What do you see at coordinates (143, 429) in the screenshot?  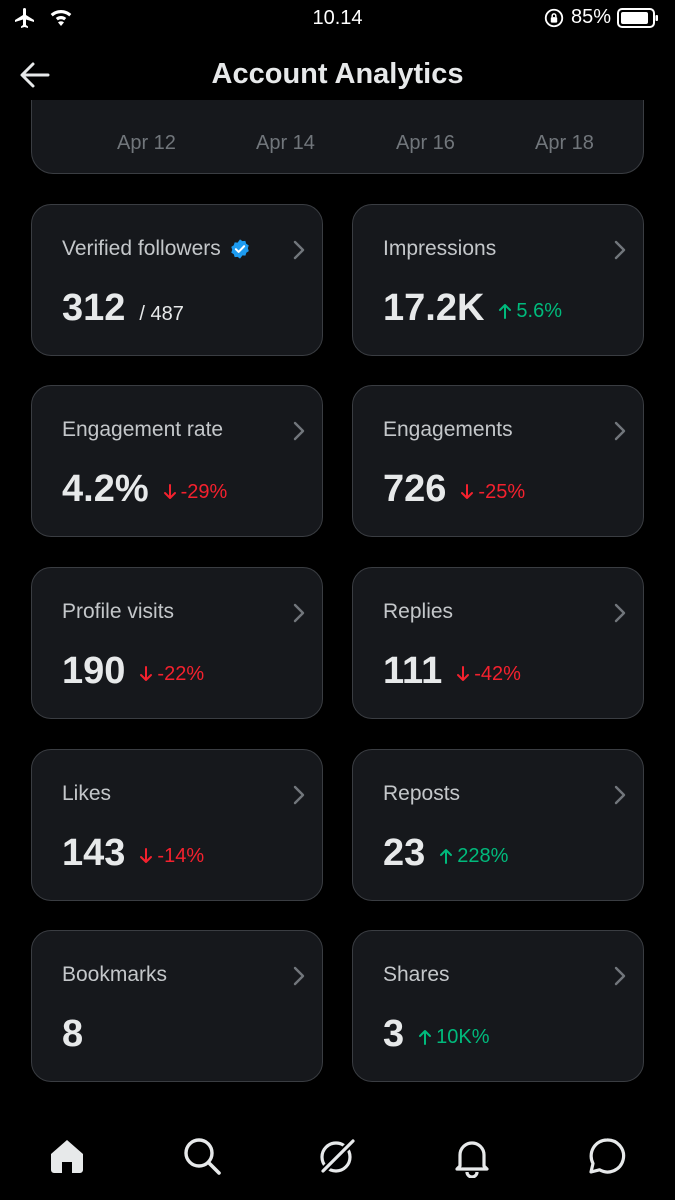 I see `card-title: Engagement rate` at bounding box center [143, 429].